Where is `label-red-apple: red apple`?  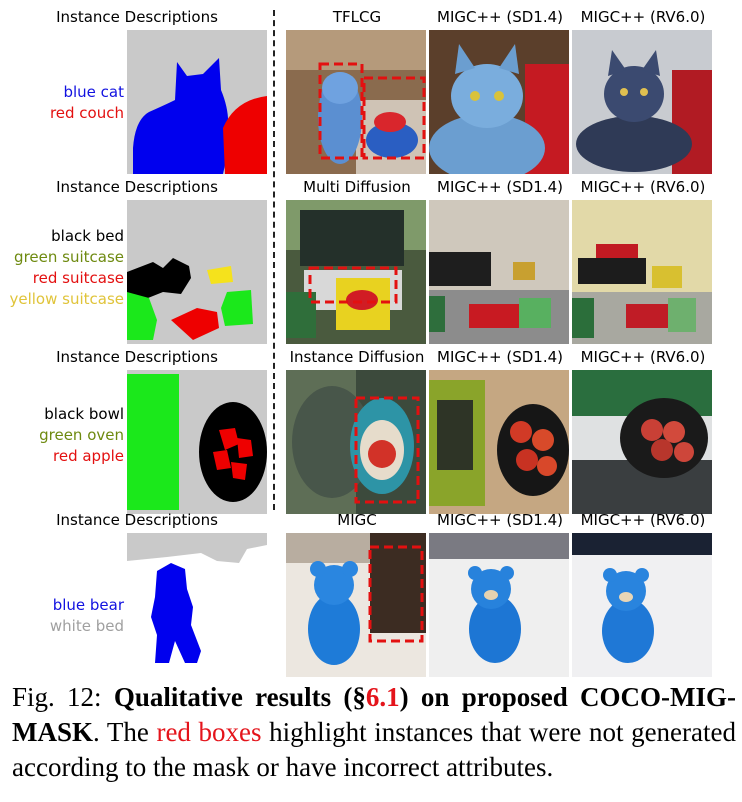
label-red-apple: red apple is located at coordinates (88, 456).